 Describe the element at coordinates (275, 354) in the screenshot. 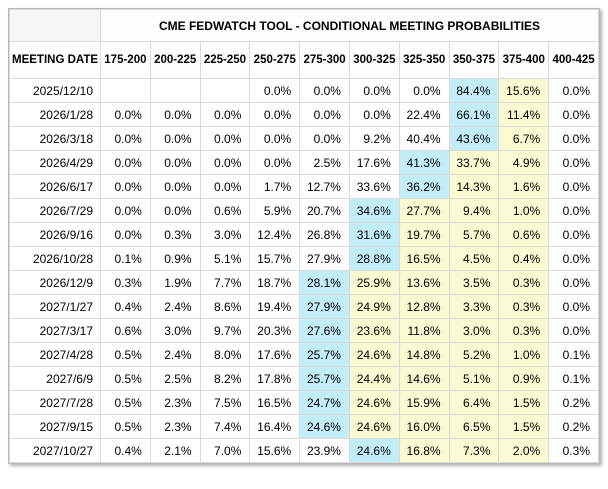

I see `probability-cell: 17.6%` at that location.